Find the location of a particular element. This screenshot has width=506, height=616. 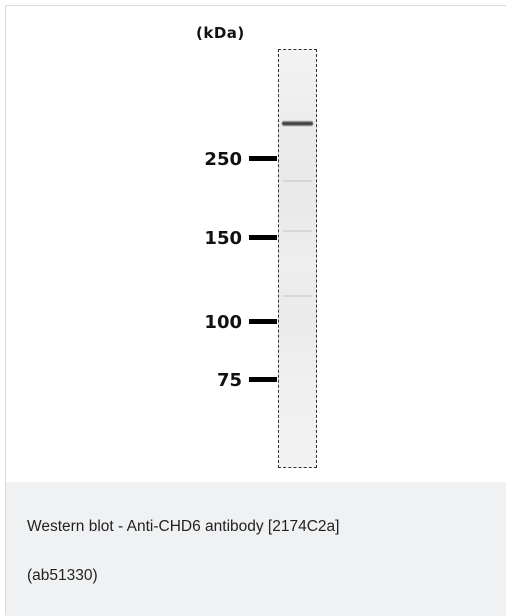

protein-band is located at coordinates (297, 123).